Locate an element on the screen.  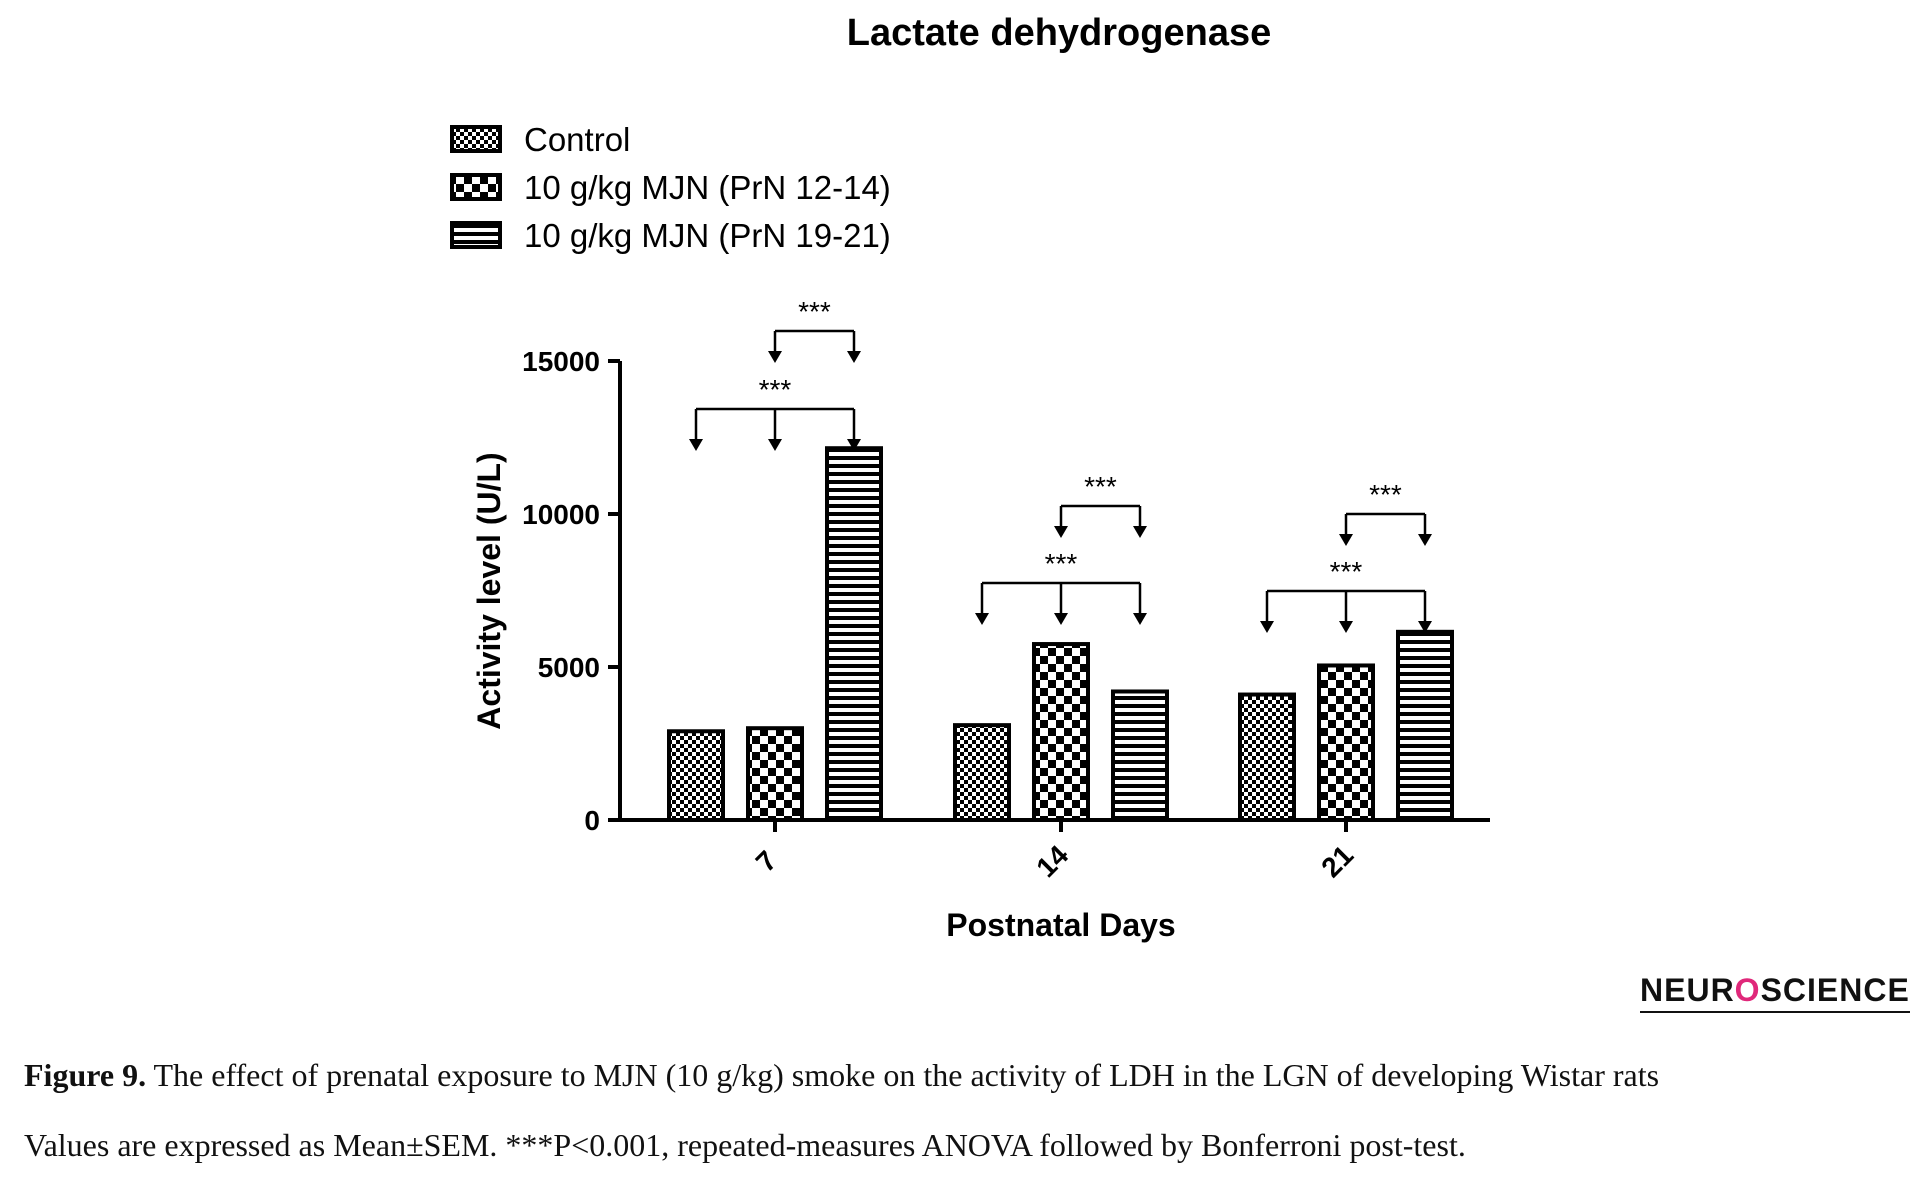
significance-bracket-all-day-14-arrow-1-head is located at coordinates (982, 619).